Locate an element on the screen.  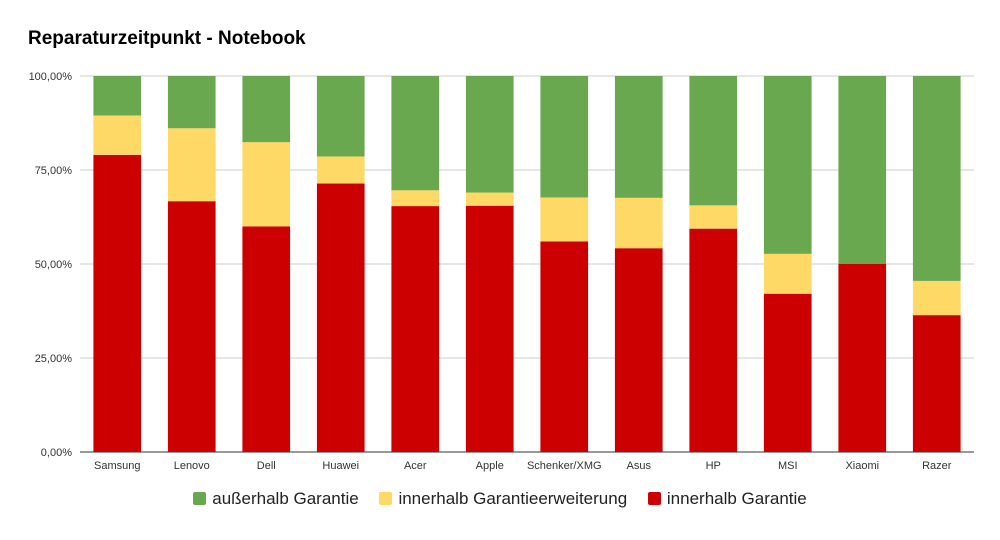
y-tick-label: 50,00% is located at coordinates (54, 265).